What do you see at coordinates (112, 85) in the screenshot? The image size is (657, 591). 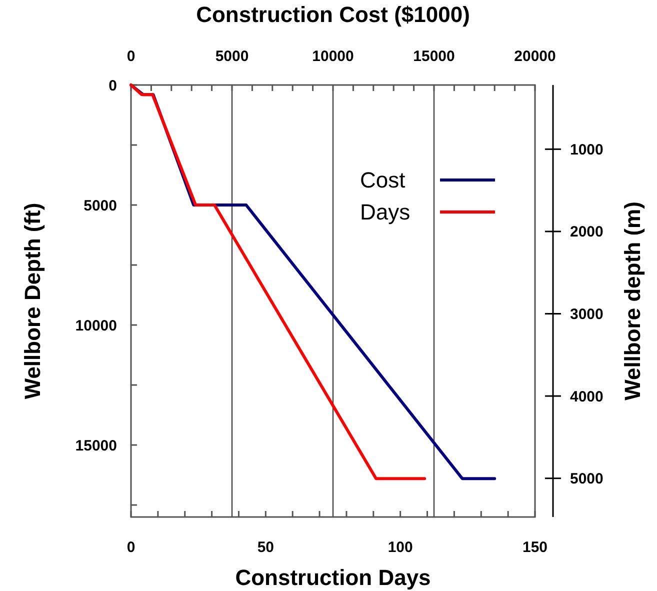 I see `y-tick-label: 0` at bounding box center [112, 85].